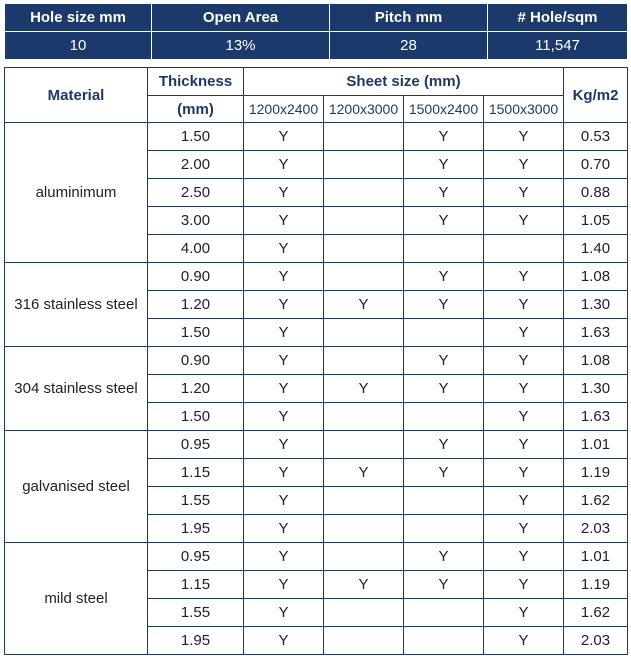  Describe the element at coordinates (195, 81) in the screenshot. I see `thickness-header: Thickness` at that location.